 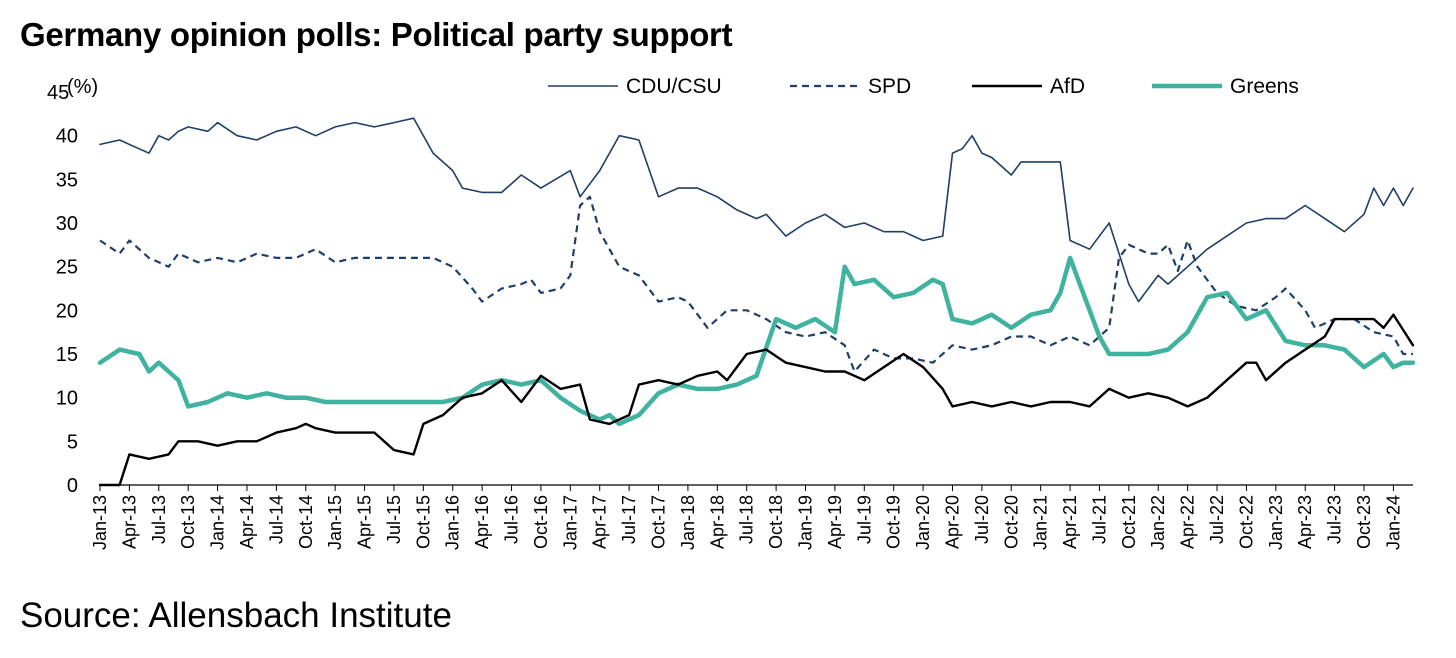 I want to click on x-tick-label: Jan-23, so click(x=1276, y=522).